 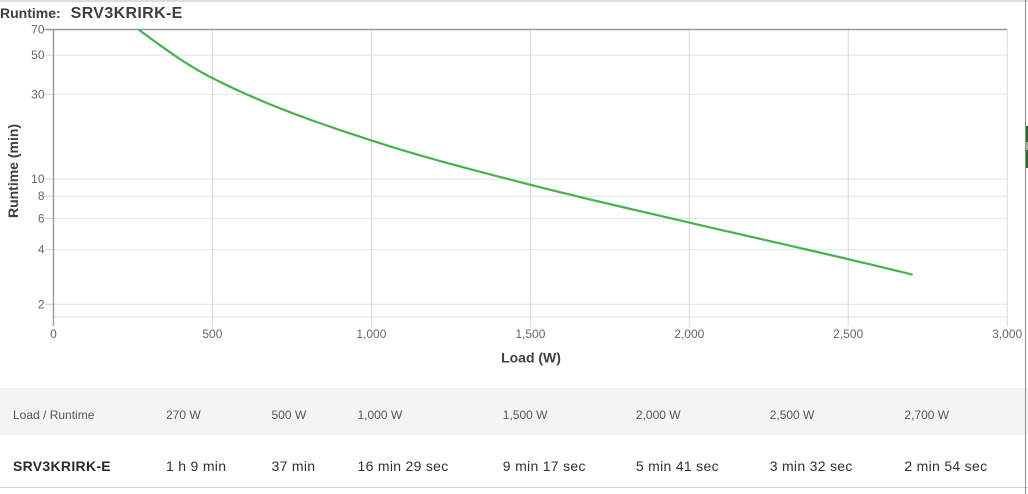 I want to click on svg-text: 10, so click(x=38, y=179).